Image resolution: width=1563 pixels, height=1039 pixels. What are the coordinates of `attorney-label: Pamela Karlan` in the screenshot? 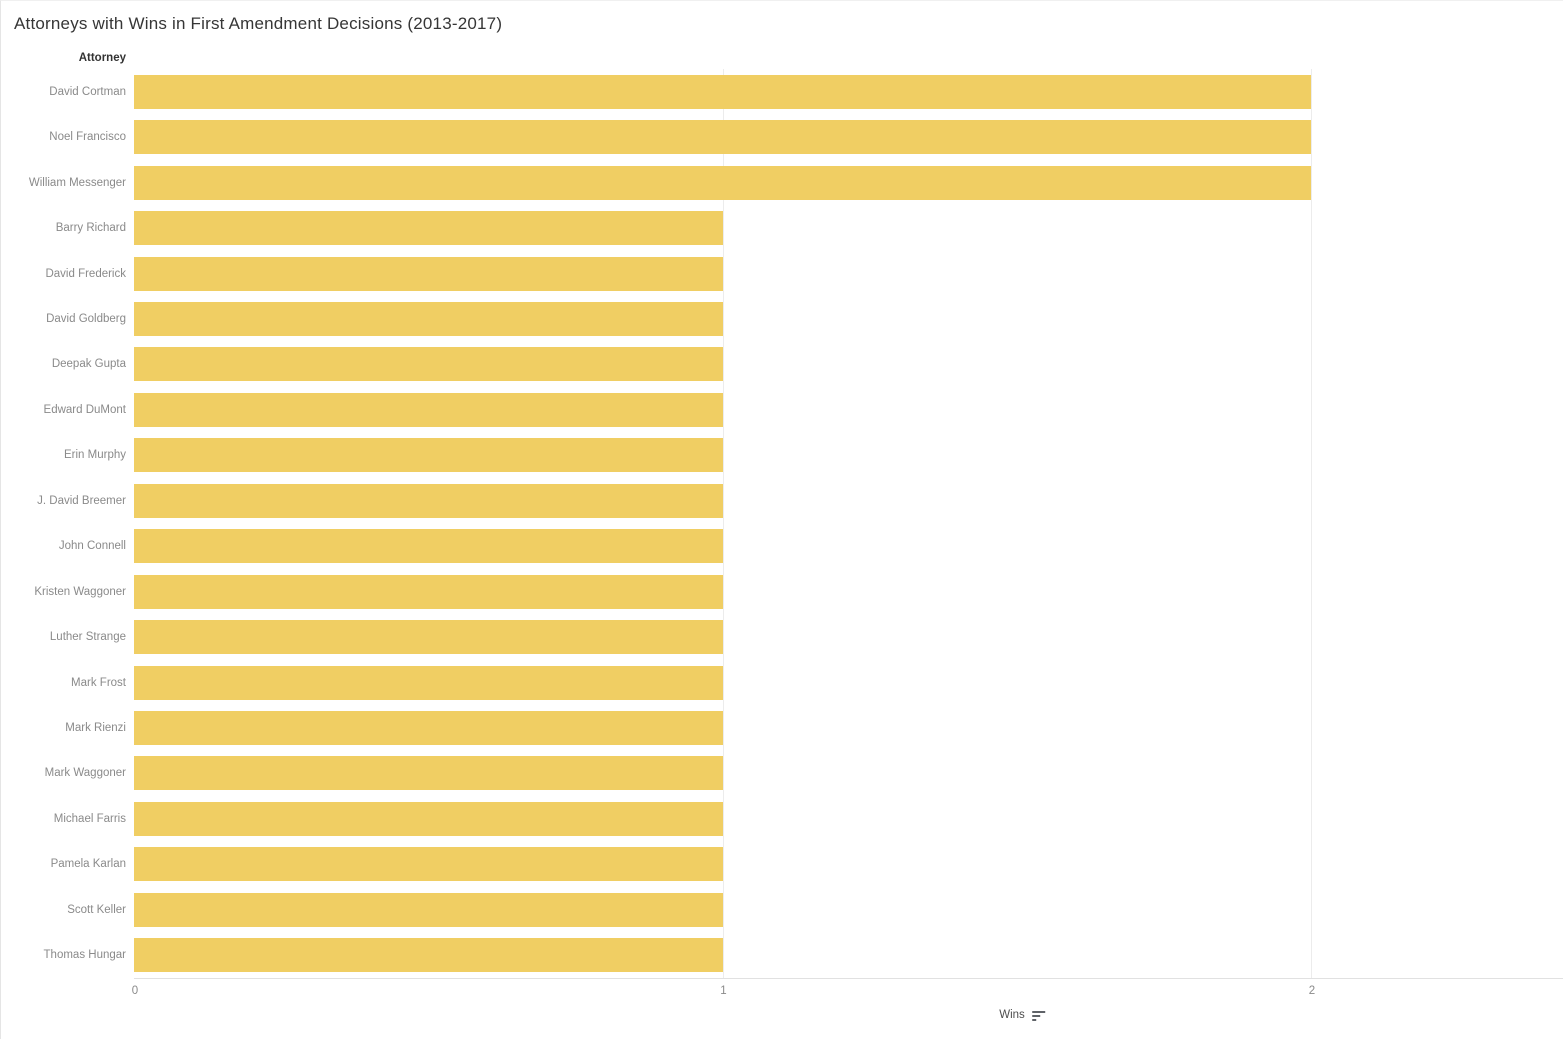 It's located at (88, 864).